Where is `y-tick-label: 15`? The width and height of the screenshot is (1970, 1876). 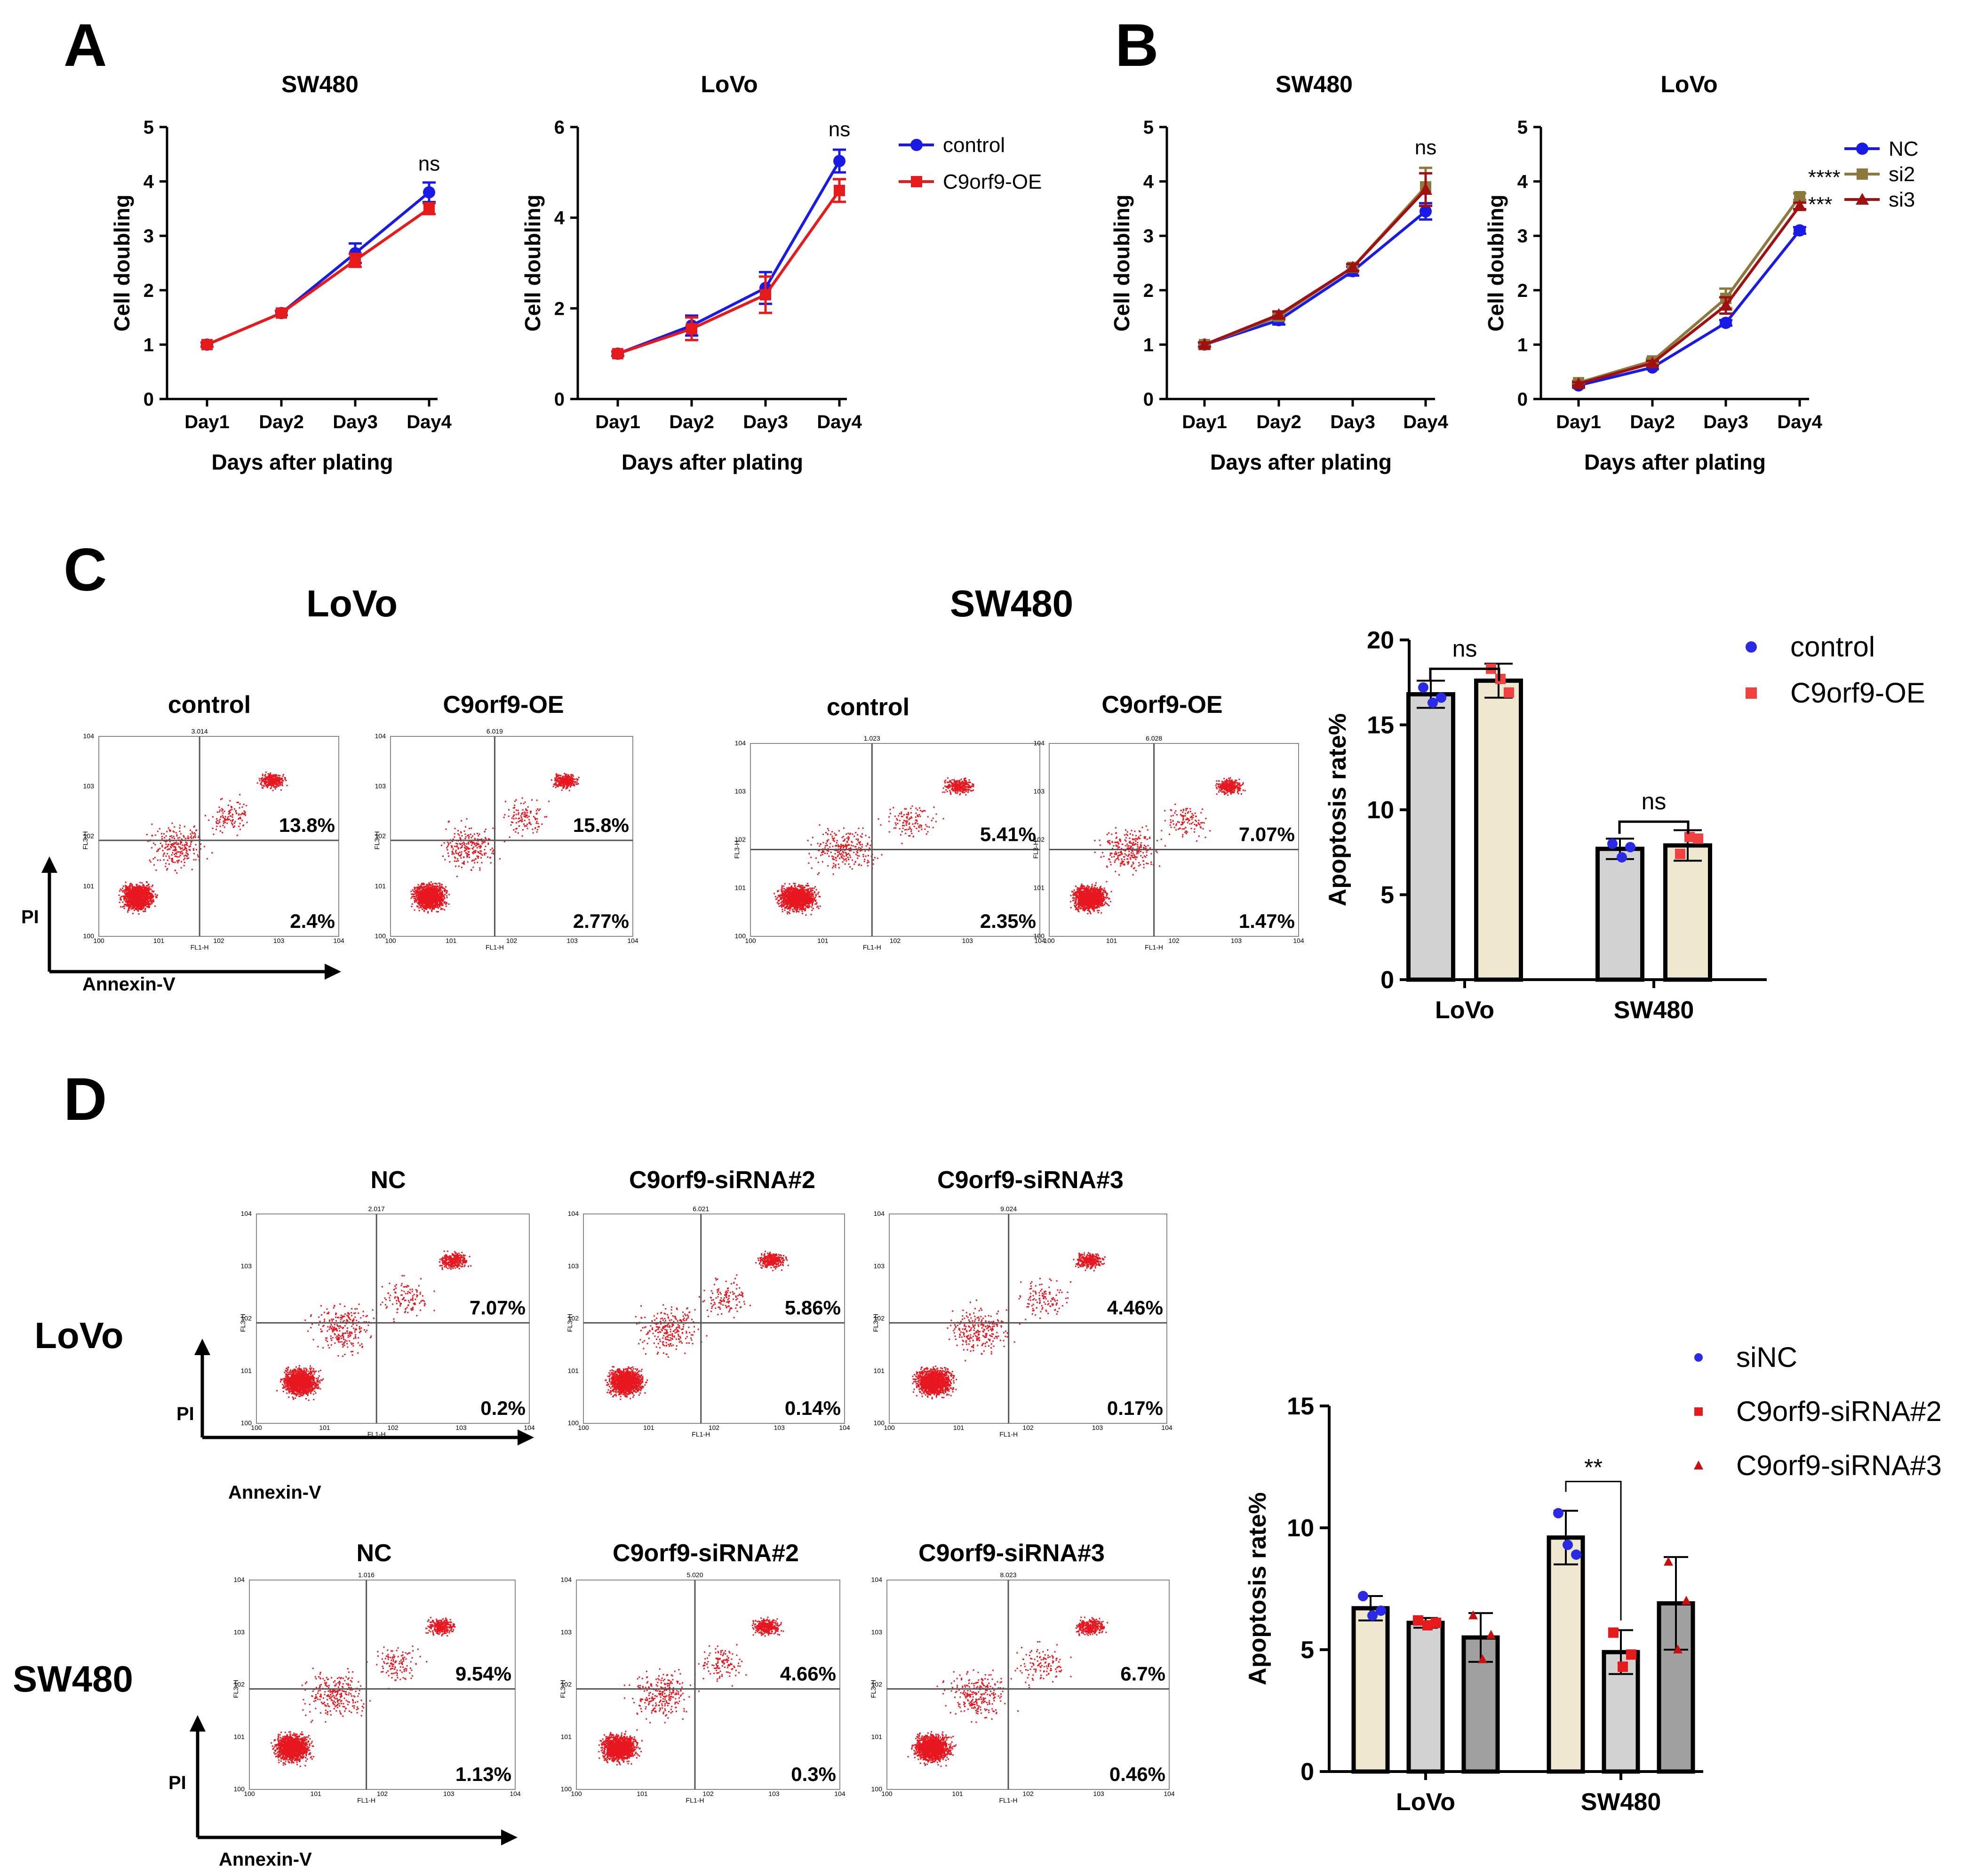 y-tick-label: 15 is located at coordinates (1380, 726).